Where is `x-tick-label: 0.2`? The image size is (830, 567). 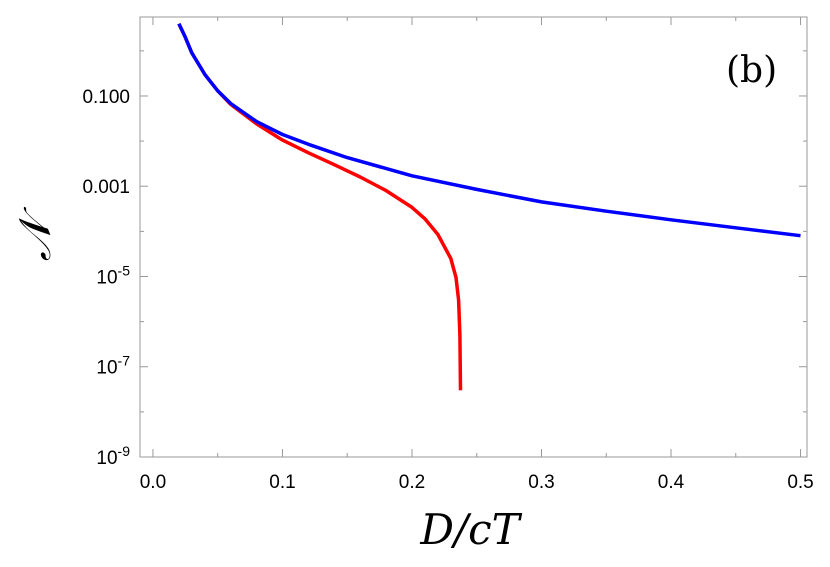
x-tick-label: 0.2 is located at coordinates (412, 482).